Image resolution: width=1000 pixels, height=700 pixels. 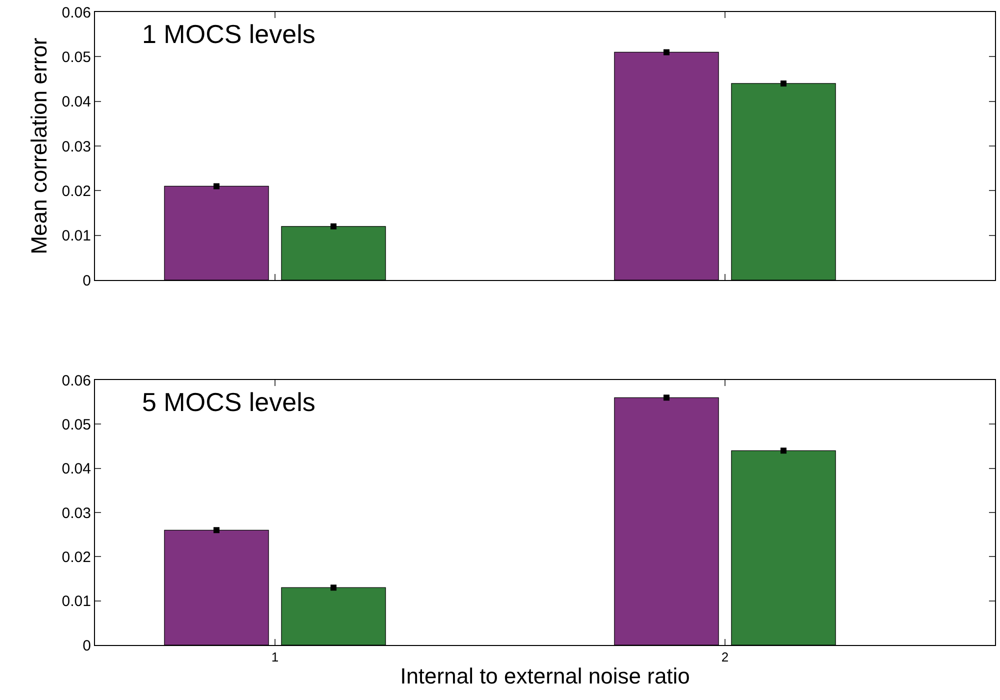 I want to click on annotation: 5 MOCS levels, so click(x=229, y=402).